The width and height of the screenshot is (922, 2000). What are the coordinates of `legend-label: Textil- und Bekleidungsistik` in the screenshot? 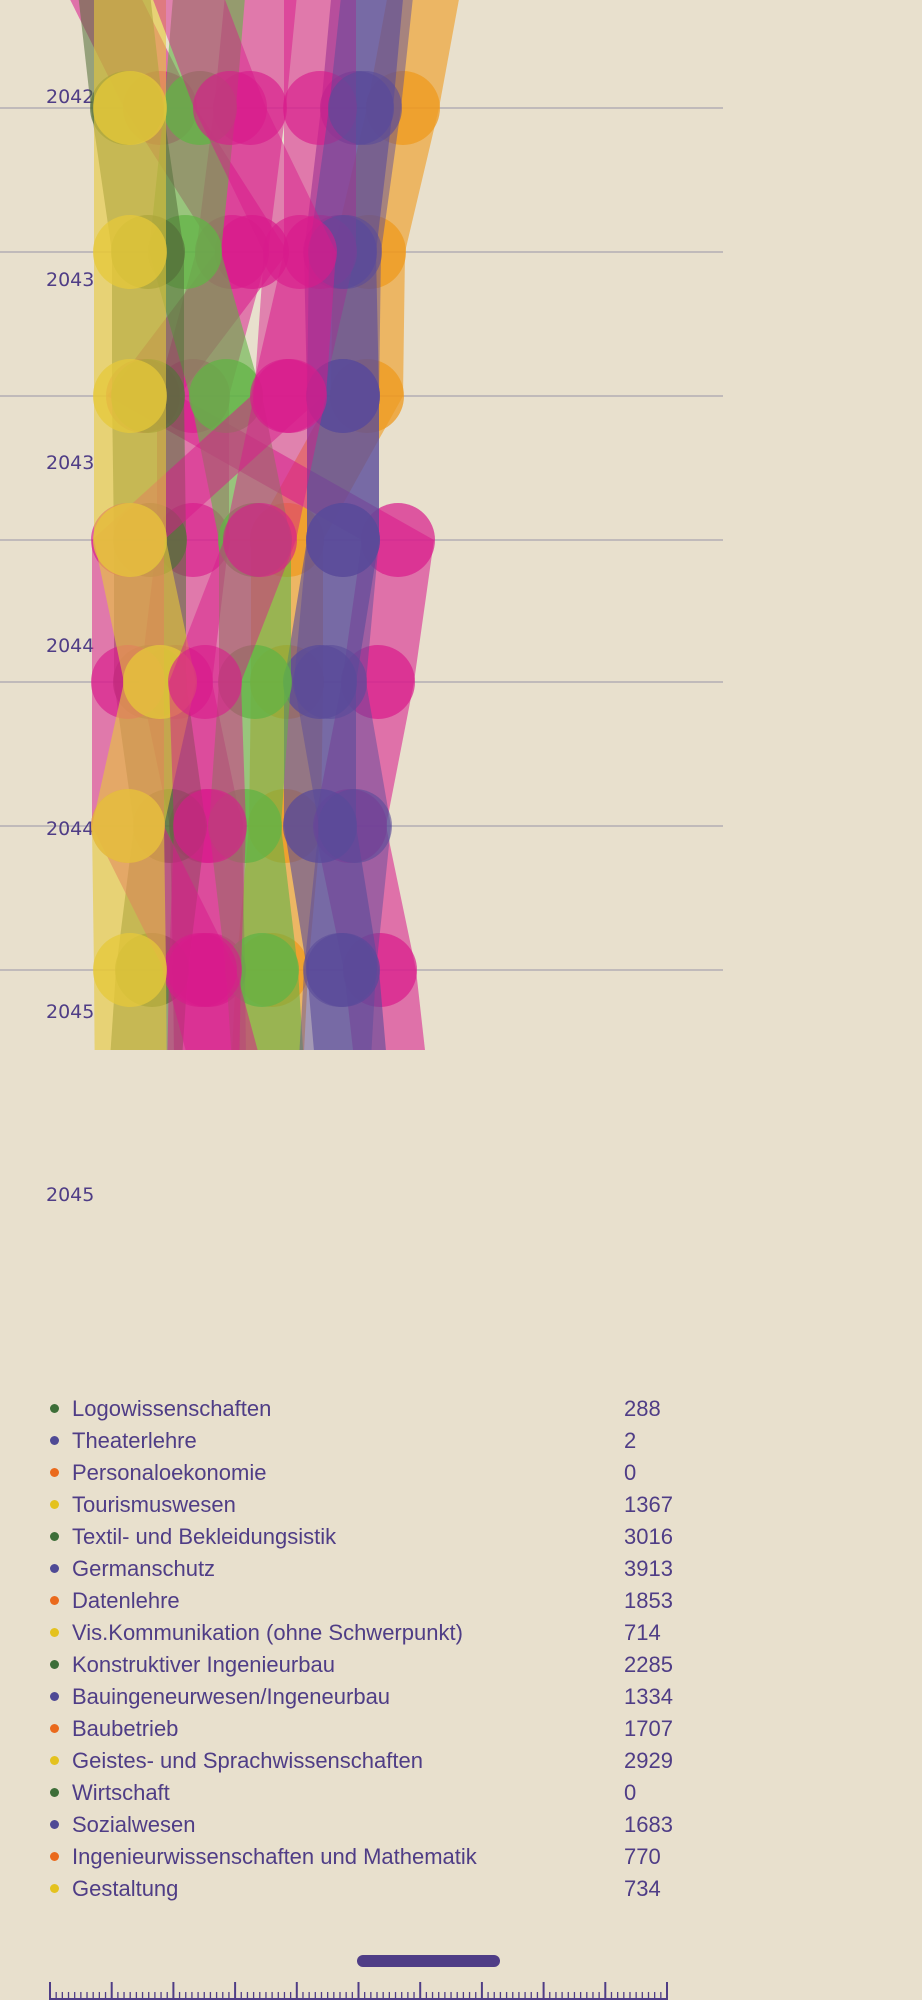 It's located at (204, 1536).